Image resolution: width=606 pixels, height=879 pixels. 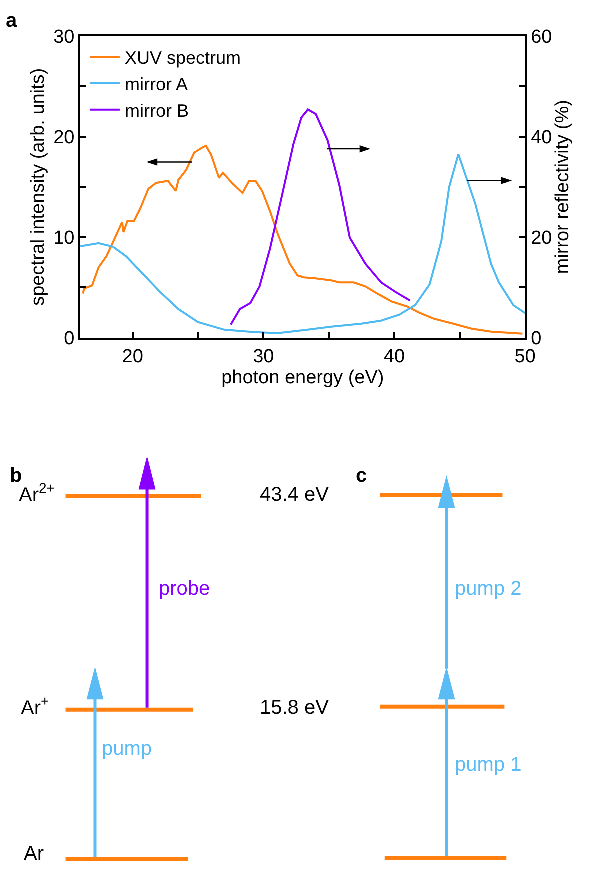 What do you see at coordinates (563, 187) in the screenshot?
I see `y2-axis-title: mirror reflectivity (%)` at bounding box center [563, 187].